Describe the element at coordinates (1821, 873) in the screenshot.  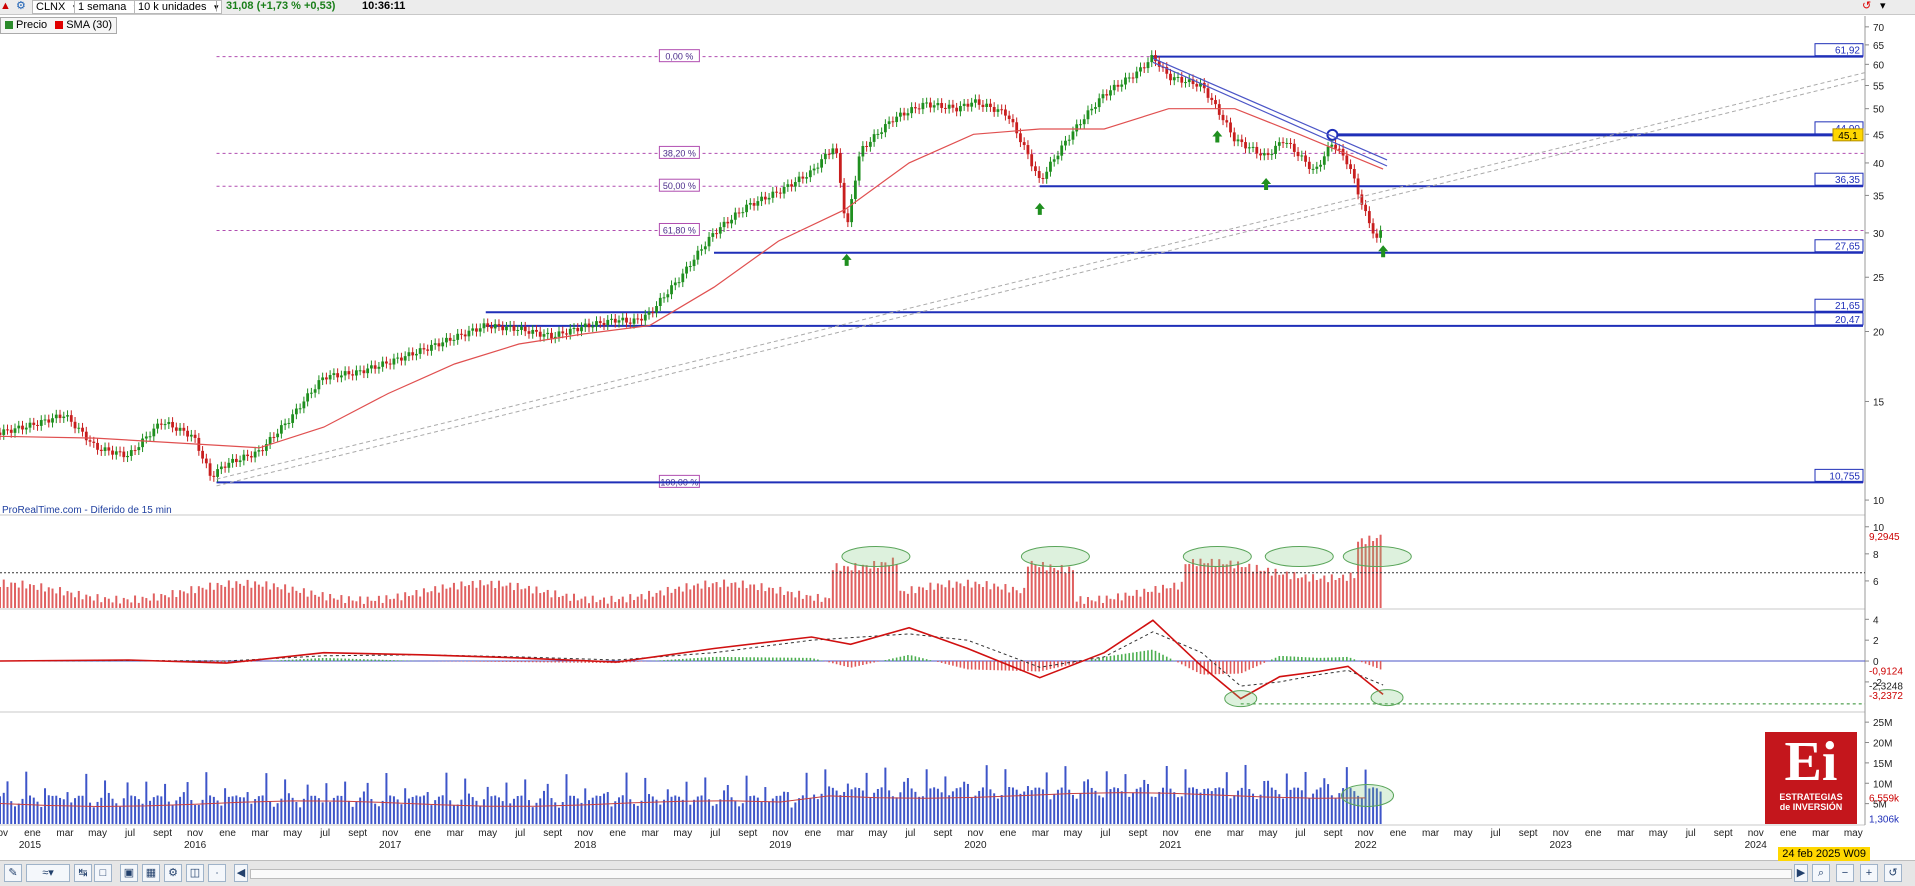
I see `zoom-fit-icon: ⌕` at that location.